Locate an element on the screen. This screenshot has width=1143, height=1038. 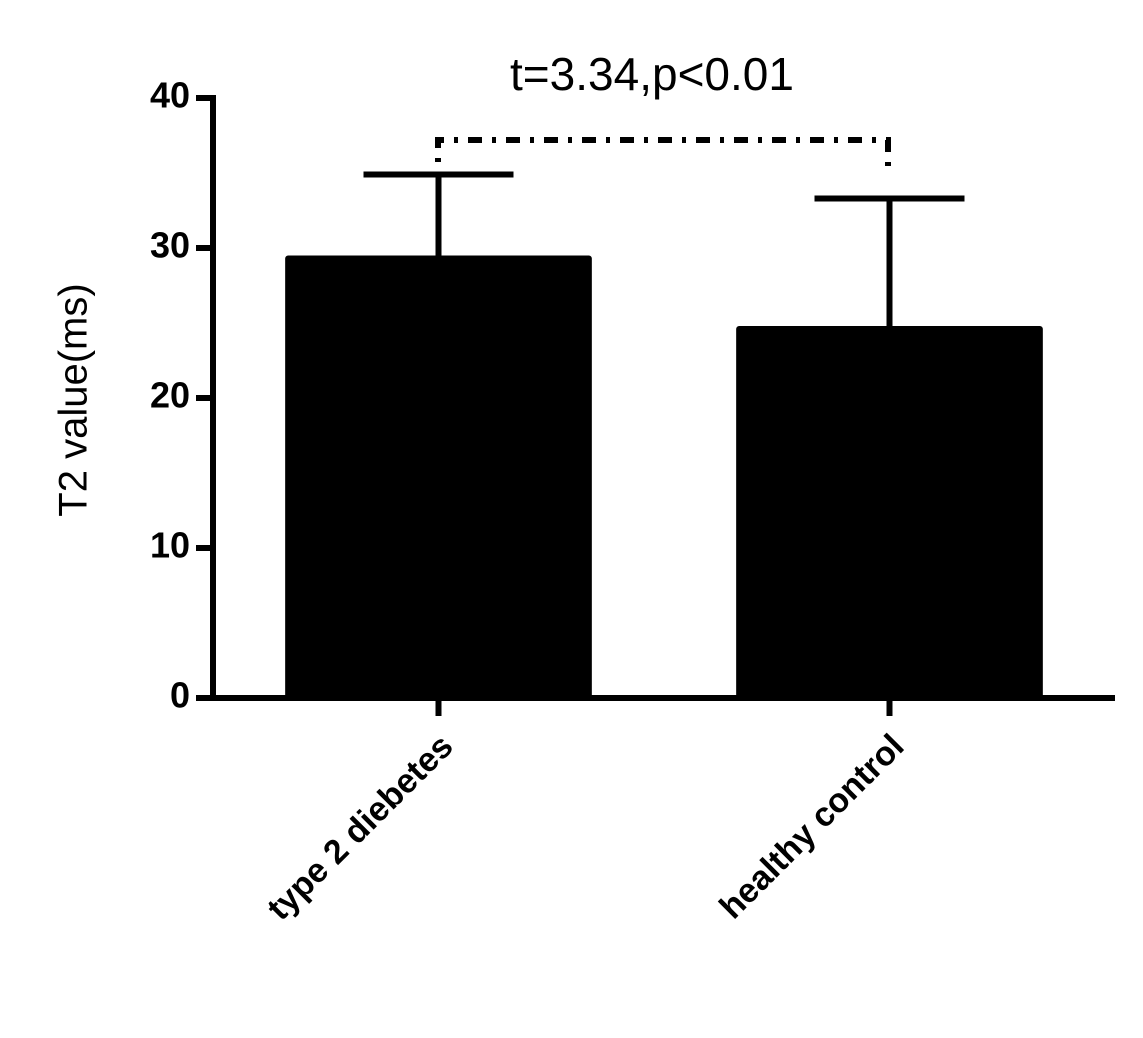
y-tick-label: 40 is located at coordinates (170, 95).